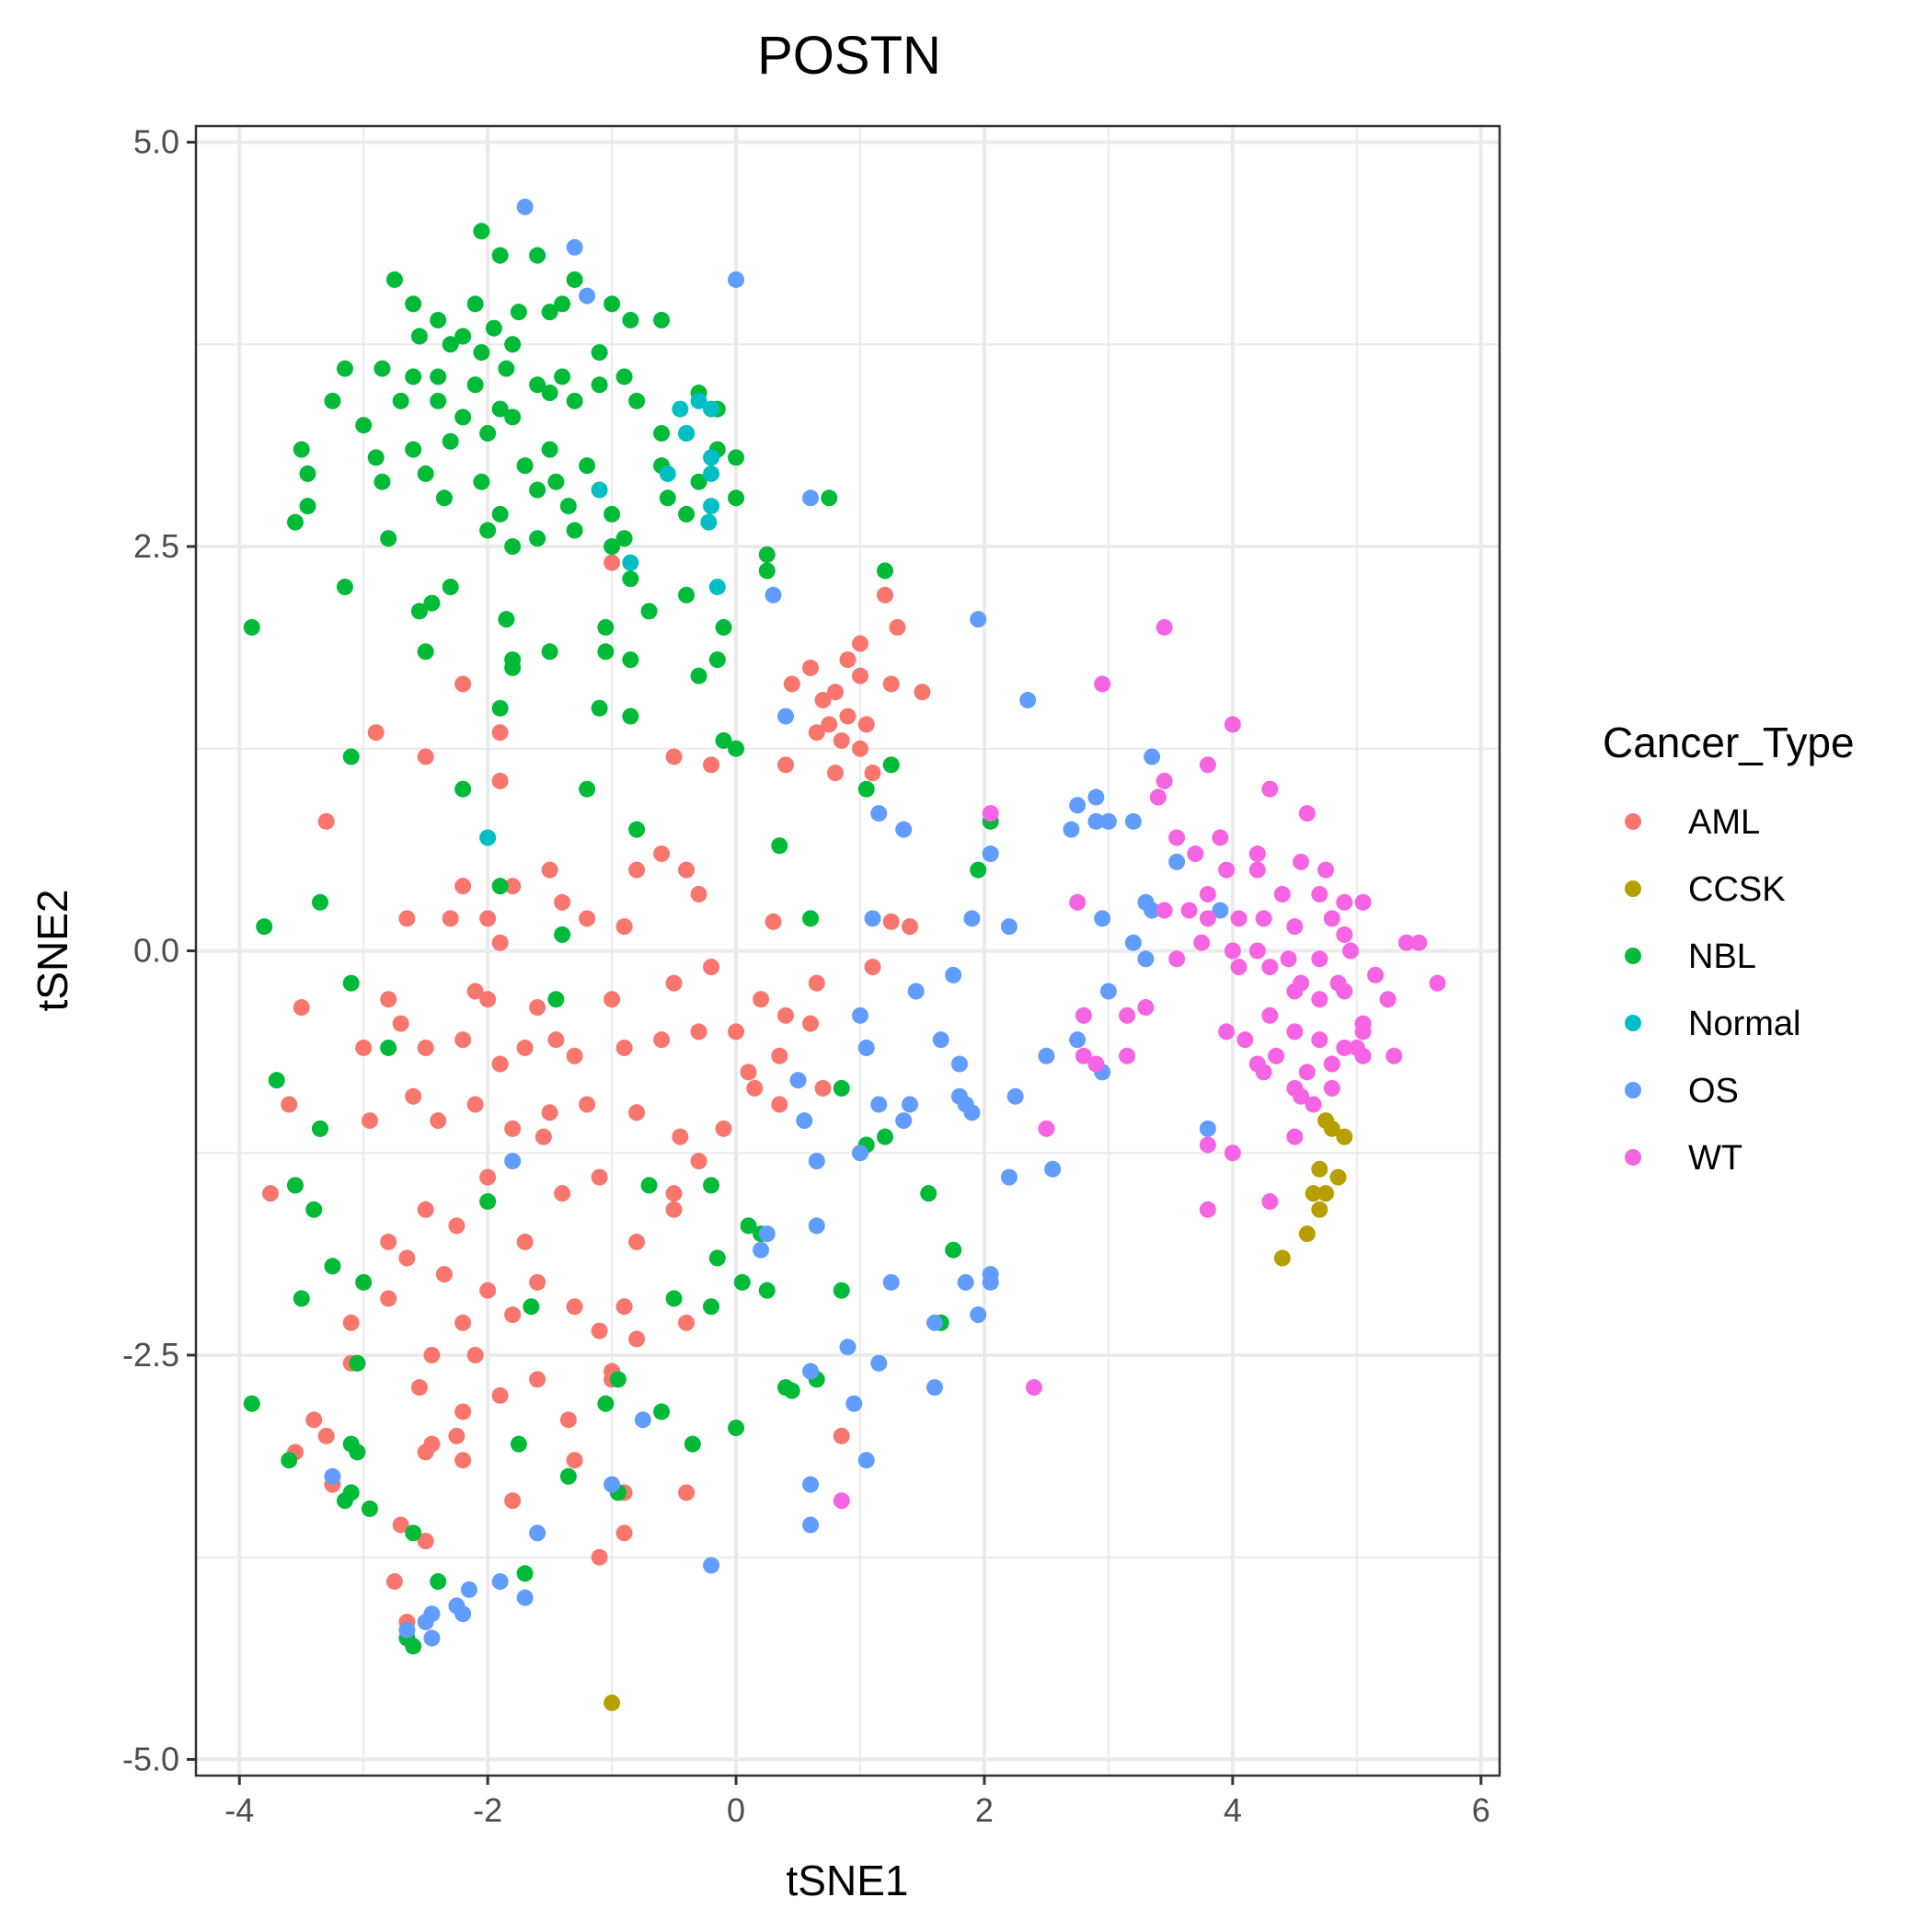  Describe the element at coordinates (1712, 1024) in the screenshot. I see `legend-item-normal: Normal` at that location.